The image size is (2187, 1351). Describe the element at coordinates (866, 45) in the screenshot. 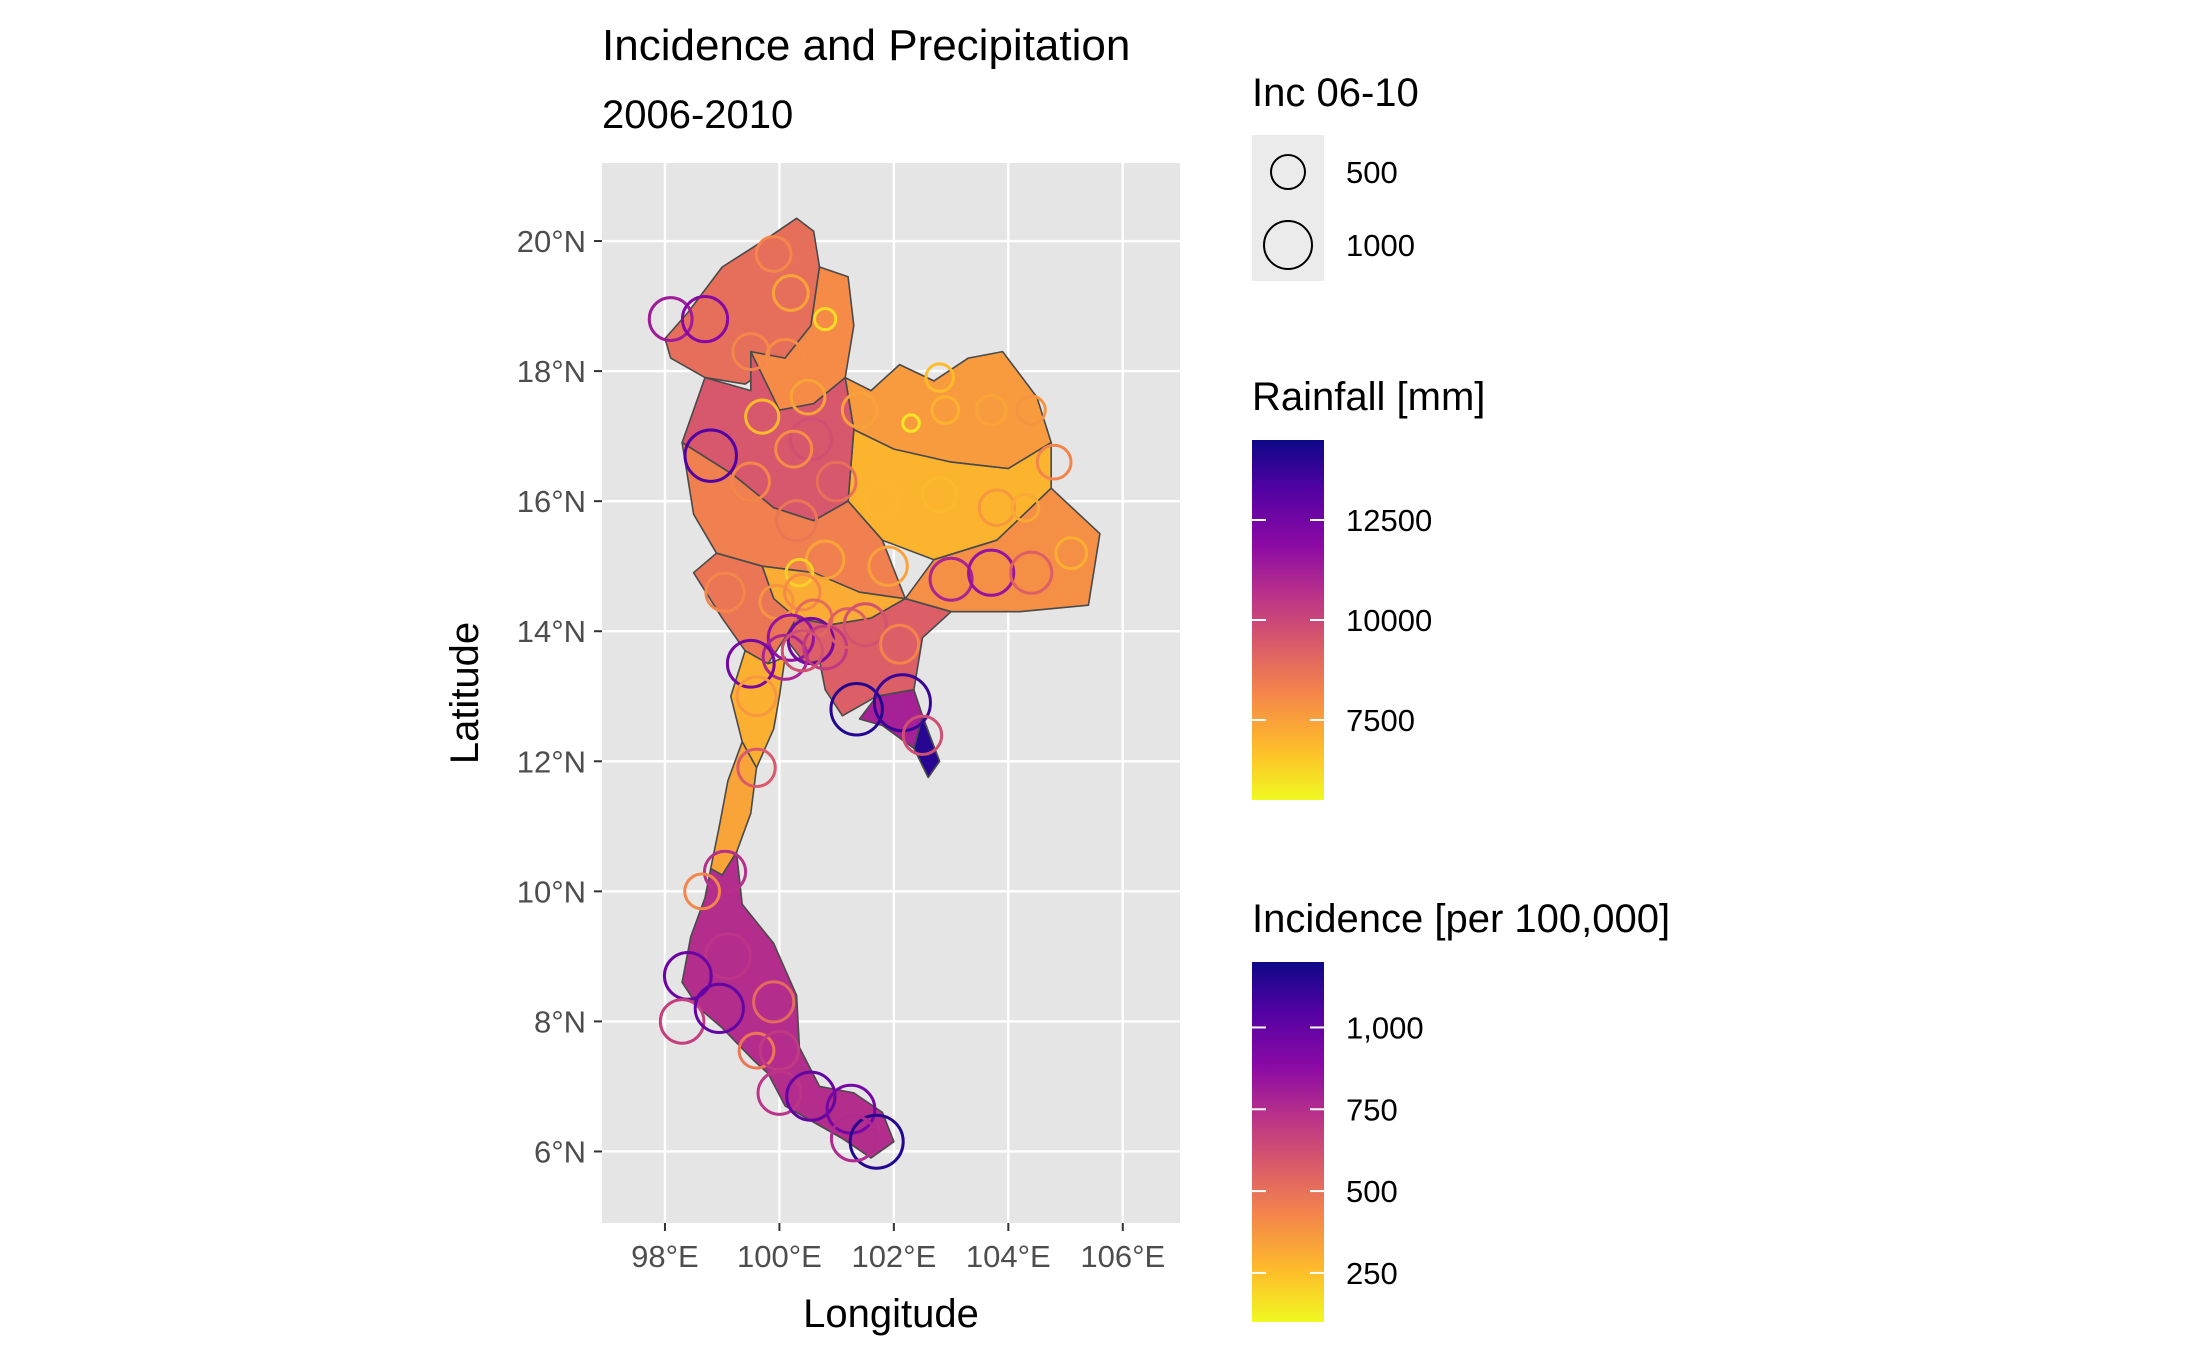

I see `chart-title: Incidence and Precipitation` at that location.